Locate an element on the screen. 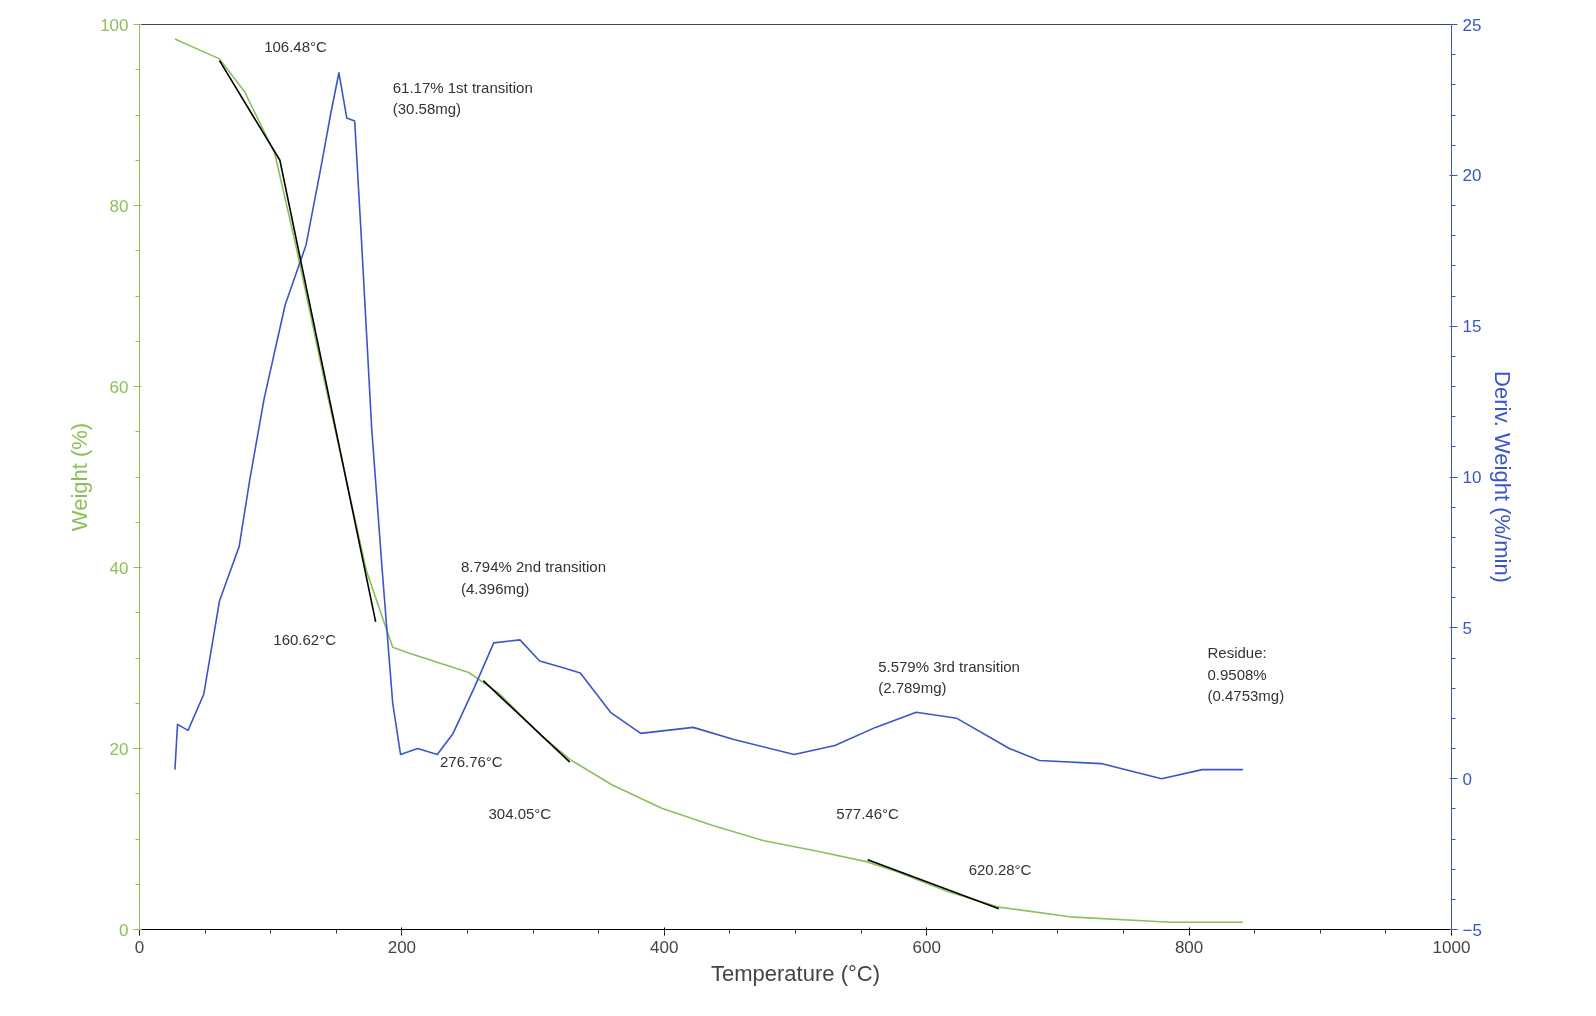 The height and width of the screenshot is (1016, 1596). x-axis-title: Temperature (°C) is located at coordinates (795, 973).